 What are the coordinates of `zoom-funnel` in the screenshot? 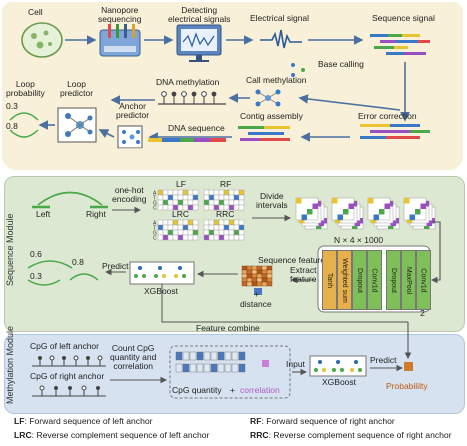 It's located at (281, 159).